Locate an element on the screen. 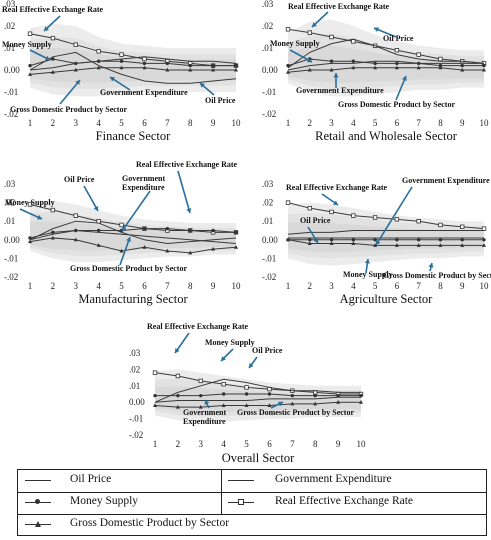 This screenshot has height=540, width=491. x-tick-label: 7 is located at coordinates (167, 123).